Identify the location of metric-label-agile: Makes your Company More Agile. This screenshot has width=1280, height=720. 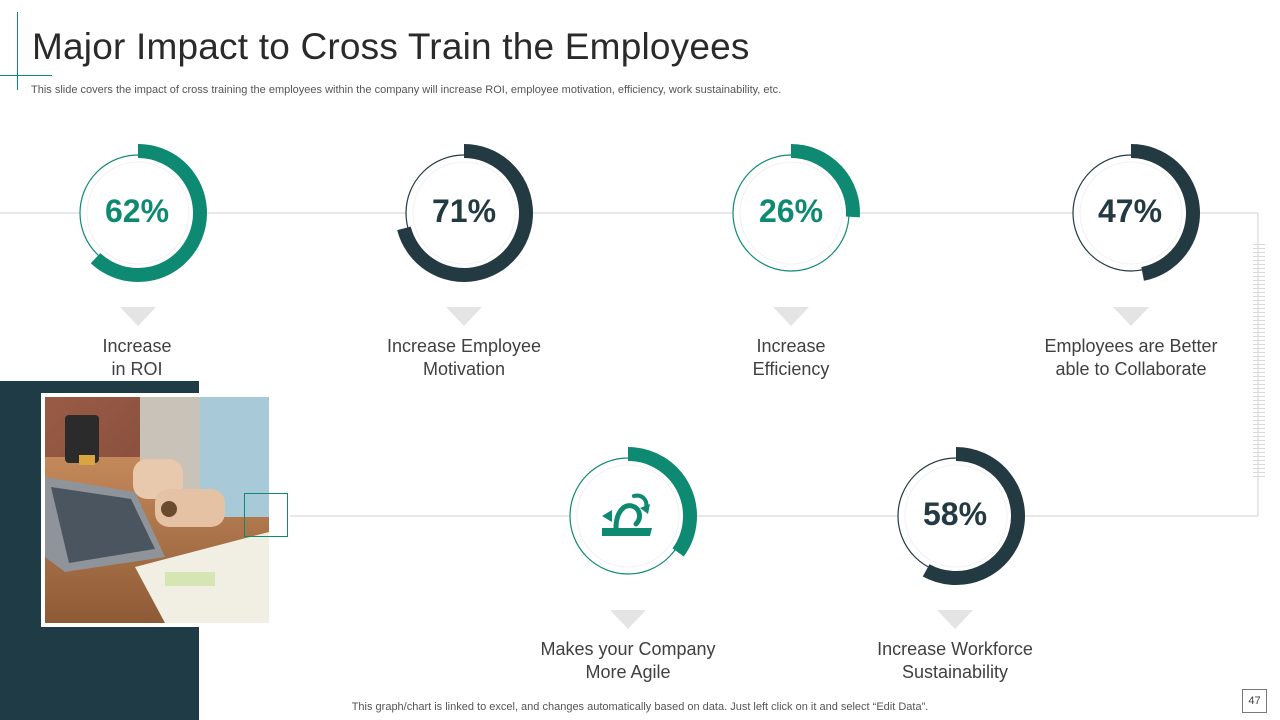
(628, 660).